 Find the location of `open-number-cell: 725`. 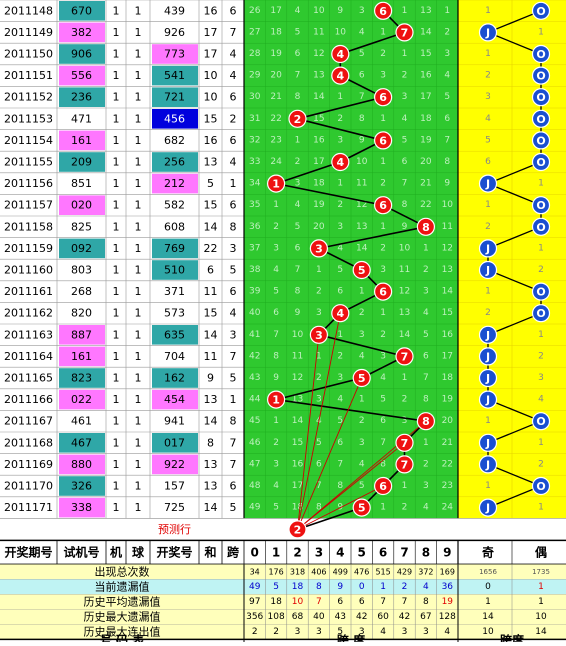

open-number-cell: 725 is located at coordinates (174, 507).